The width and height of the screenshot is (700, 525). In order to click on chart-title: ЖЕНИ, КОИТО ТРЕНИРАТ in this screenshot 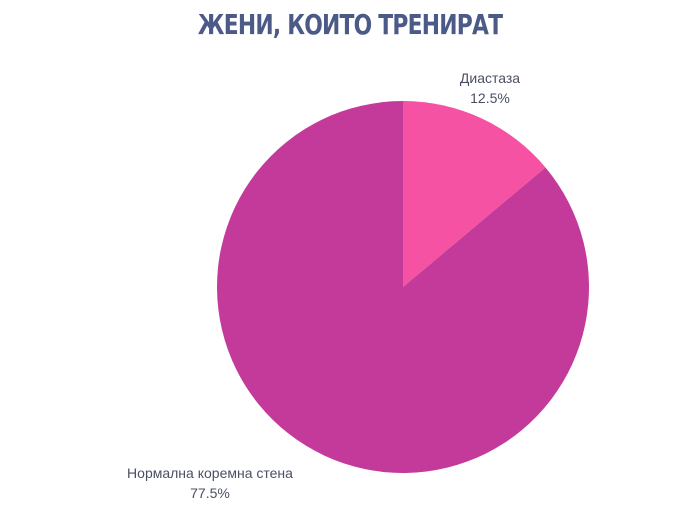, I will do `click(350, 24)`.